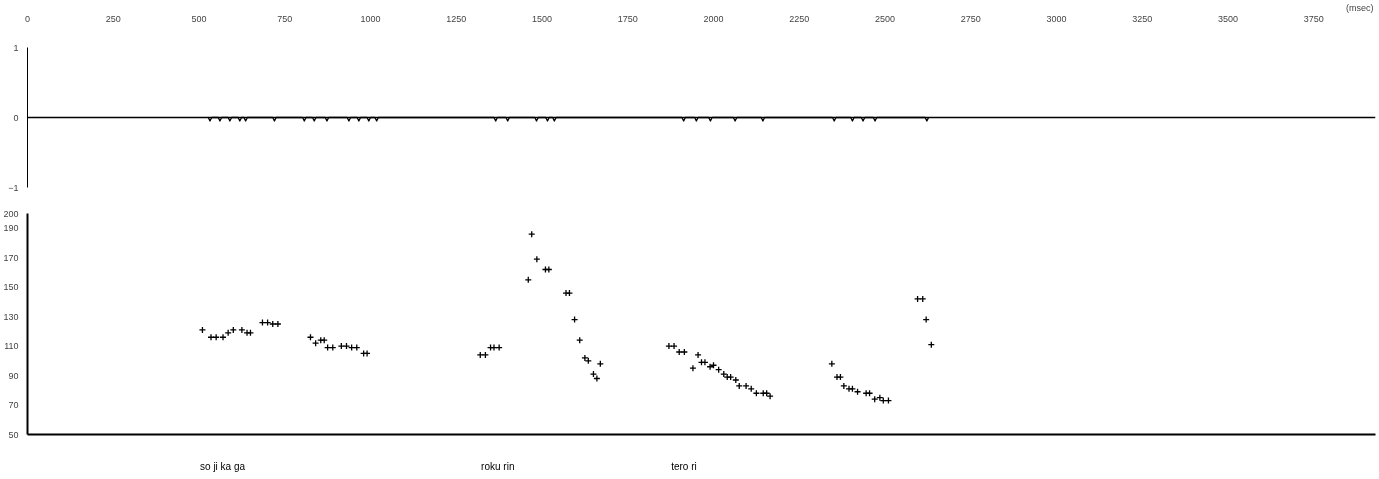  I want to click on y-tick-label: 200, so click(11, 213).